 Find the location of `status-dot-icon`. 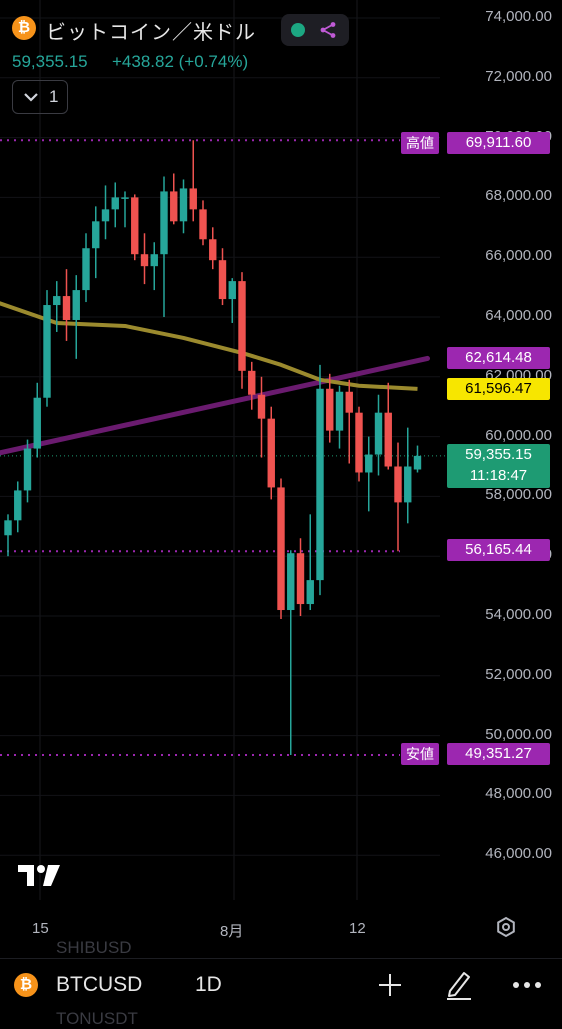

status-dot-icon is located at coordinates (298, 30).